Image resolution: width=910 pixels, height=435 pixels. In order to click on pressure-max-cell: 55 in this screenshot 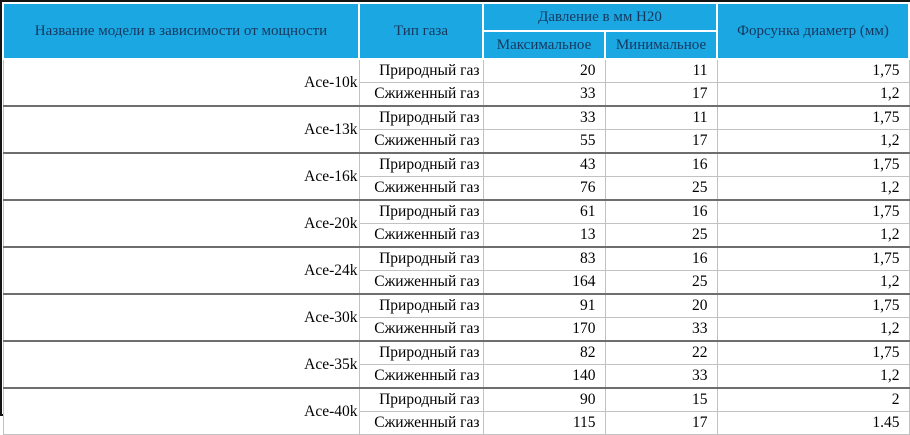, I will do `click(544, 141)`.